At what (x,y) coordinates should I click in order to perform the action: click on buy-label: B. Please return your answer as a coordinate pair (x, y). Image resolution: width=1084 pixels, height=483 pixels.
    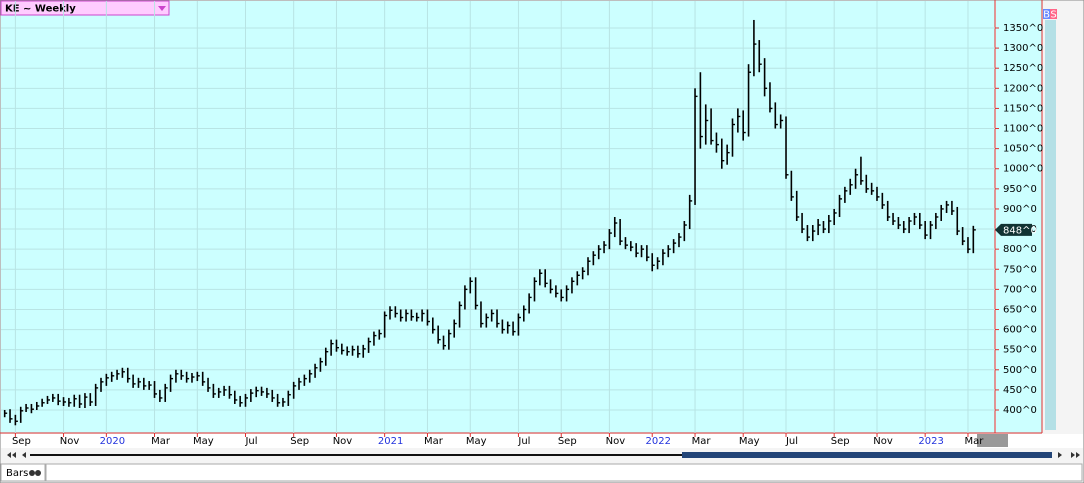
    Looking at the image, I should click on (1046, 15).